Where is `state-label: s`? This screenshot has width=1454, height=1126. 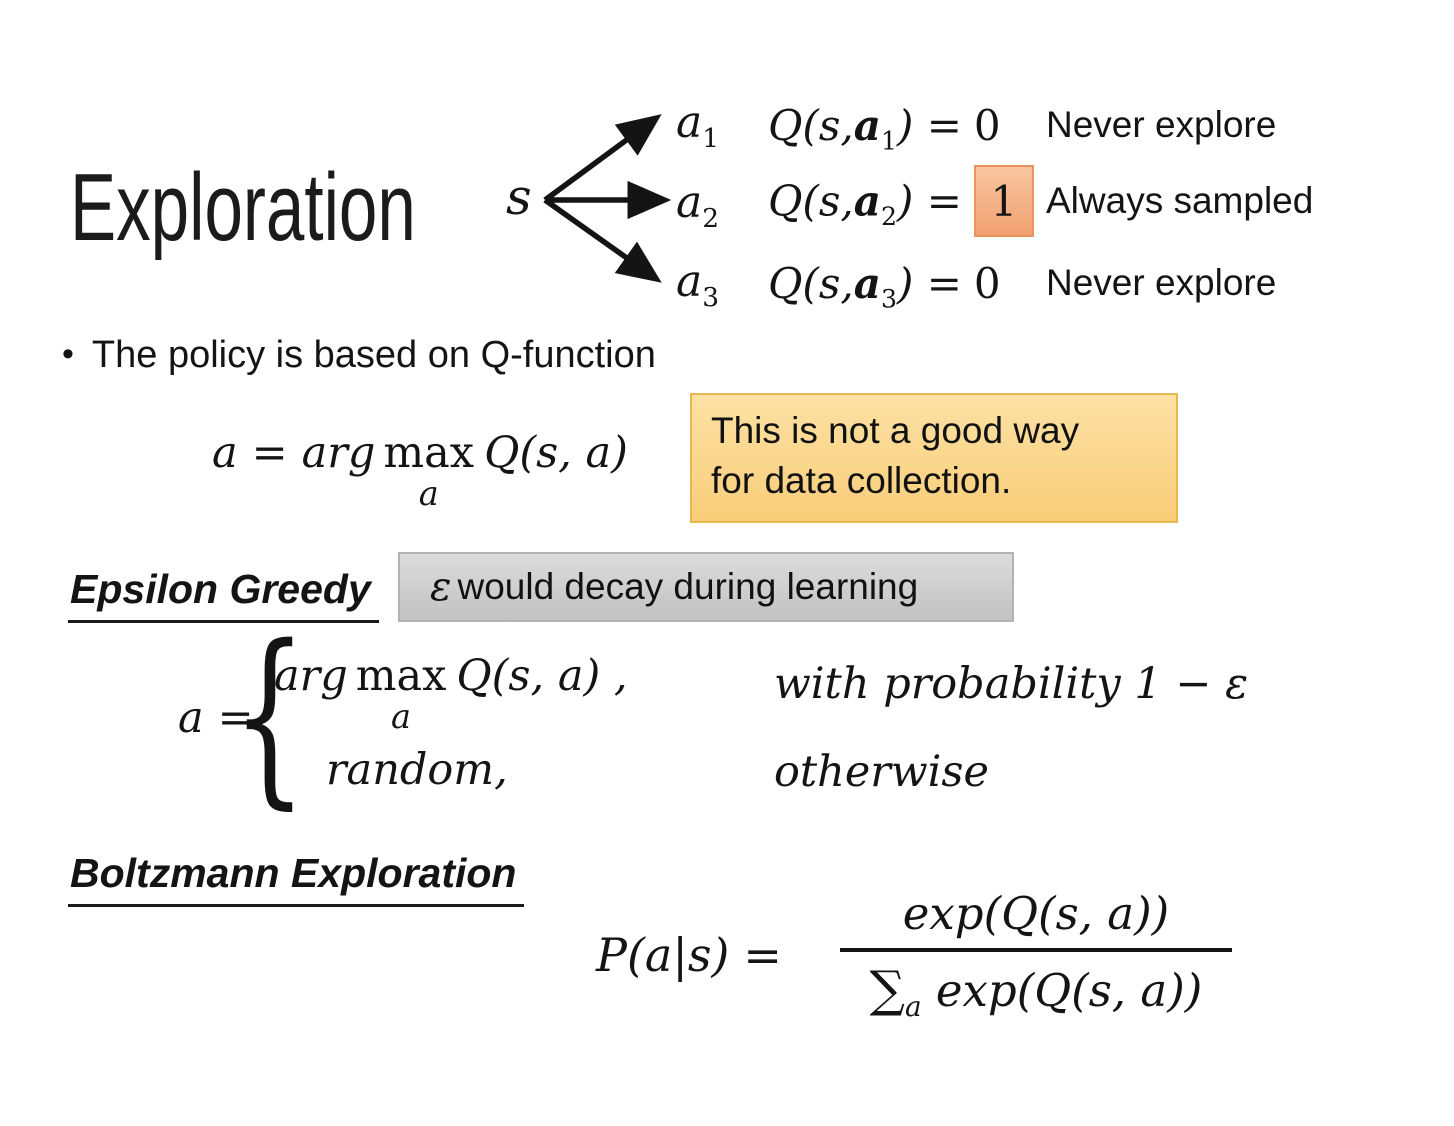
state-label: s is located at coordinates (519, 197).